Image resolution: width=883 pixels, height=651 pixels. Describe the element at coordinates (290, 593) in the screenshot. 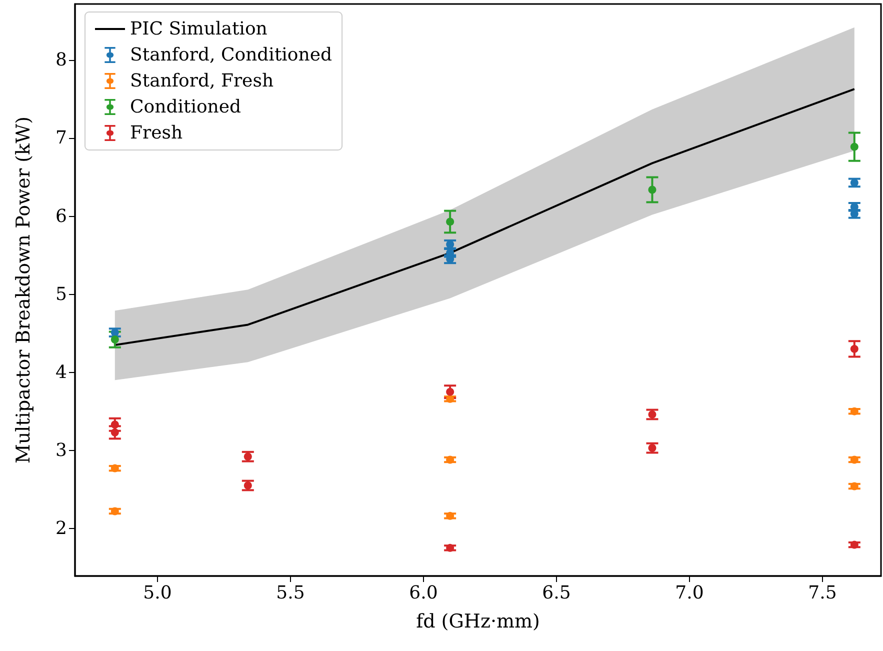

I see `x-tick-label: 5.5` at that location.